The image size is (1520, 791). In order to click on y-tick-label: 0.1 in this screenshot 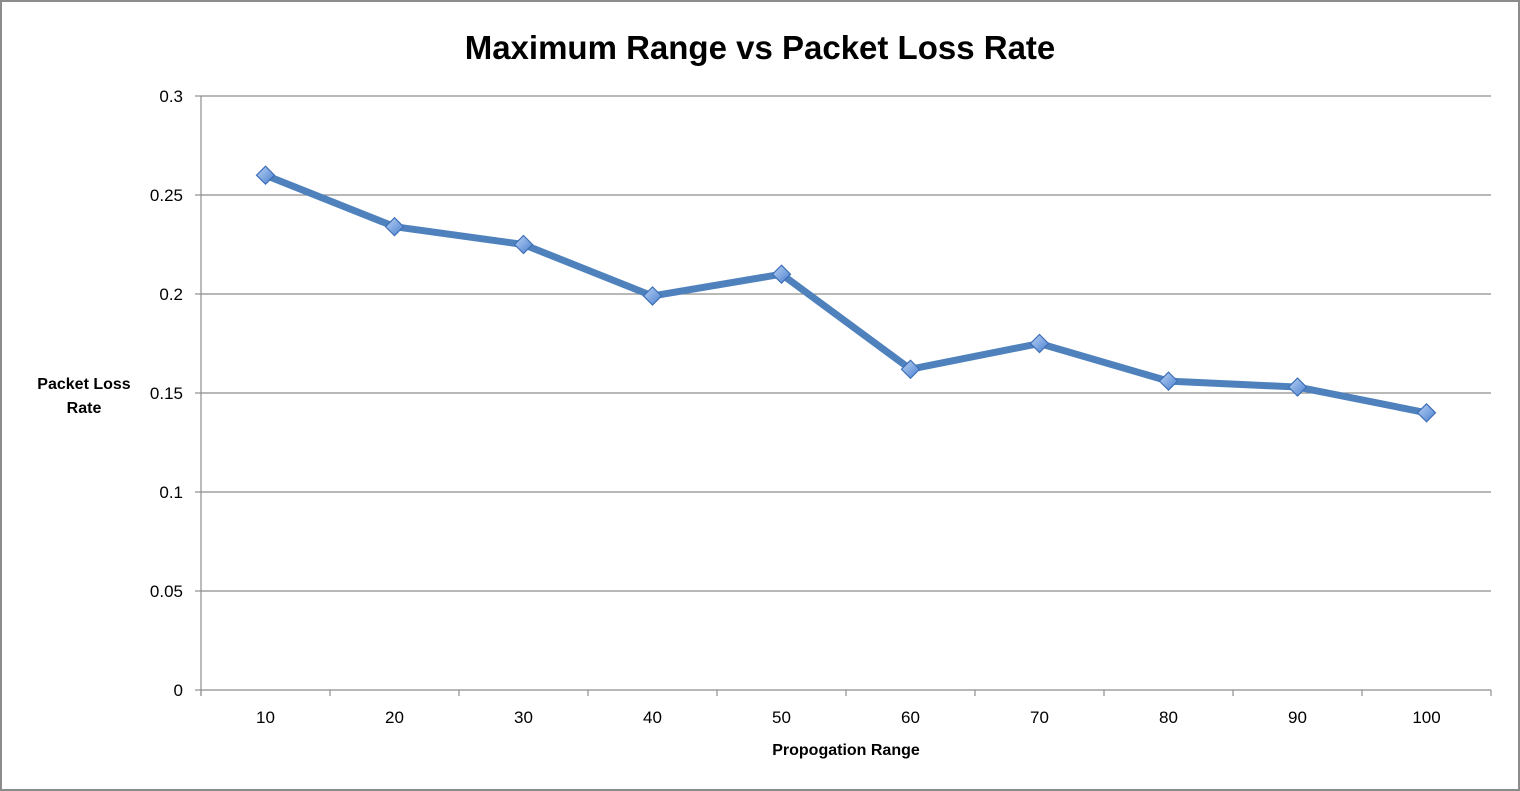, I will do `click(171, 492)`.